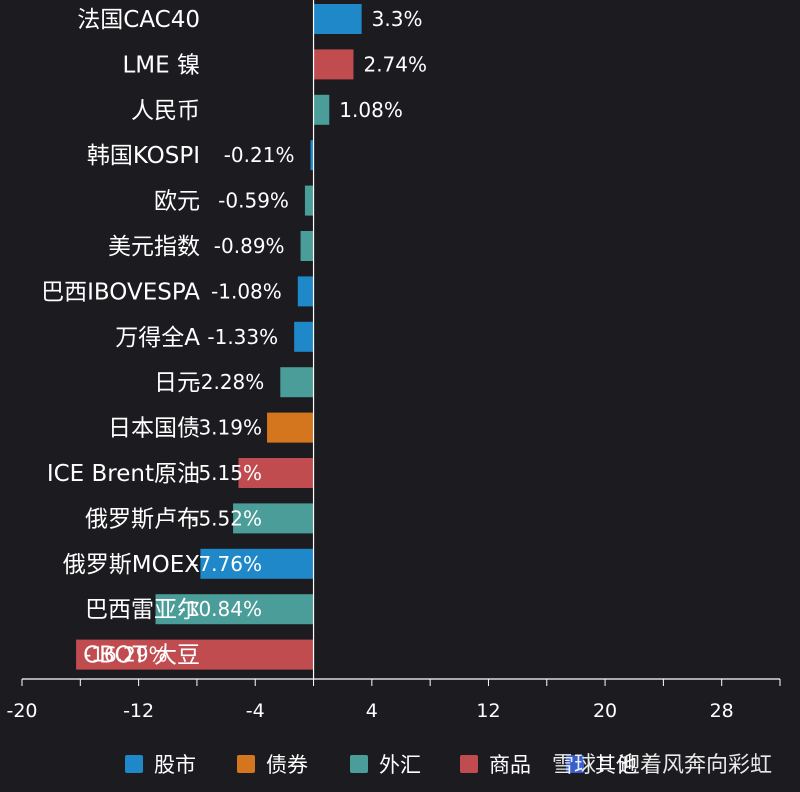  Describe the element at coordinates (253, 201) in the screenshot. I see `value-label: -0.59%` at that location.